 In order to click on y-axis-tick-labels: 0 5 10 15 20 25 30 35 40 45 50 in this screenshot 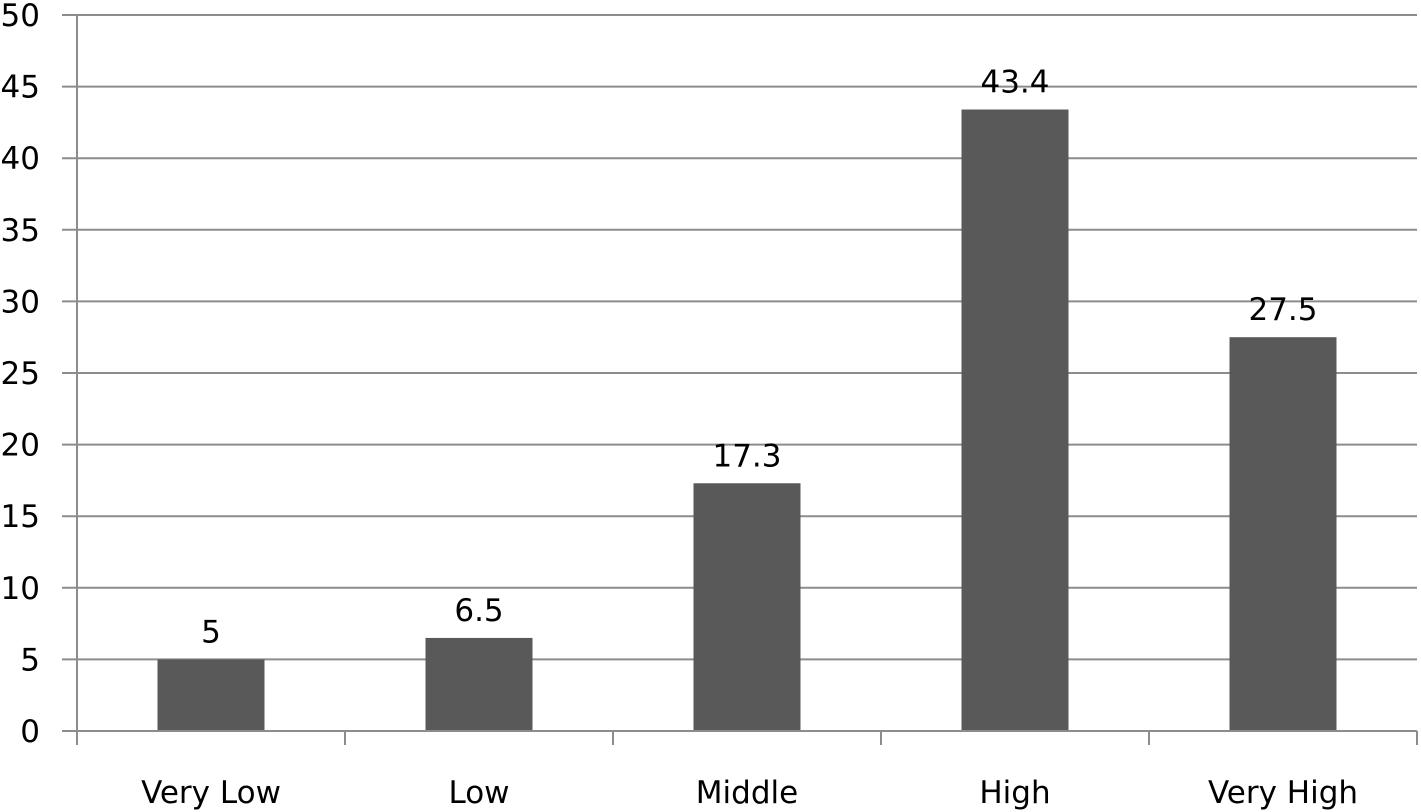, I will do `click(20, 375)`.